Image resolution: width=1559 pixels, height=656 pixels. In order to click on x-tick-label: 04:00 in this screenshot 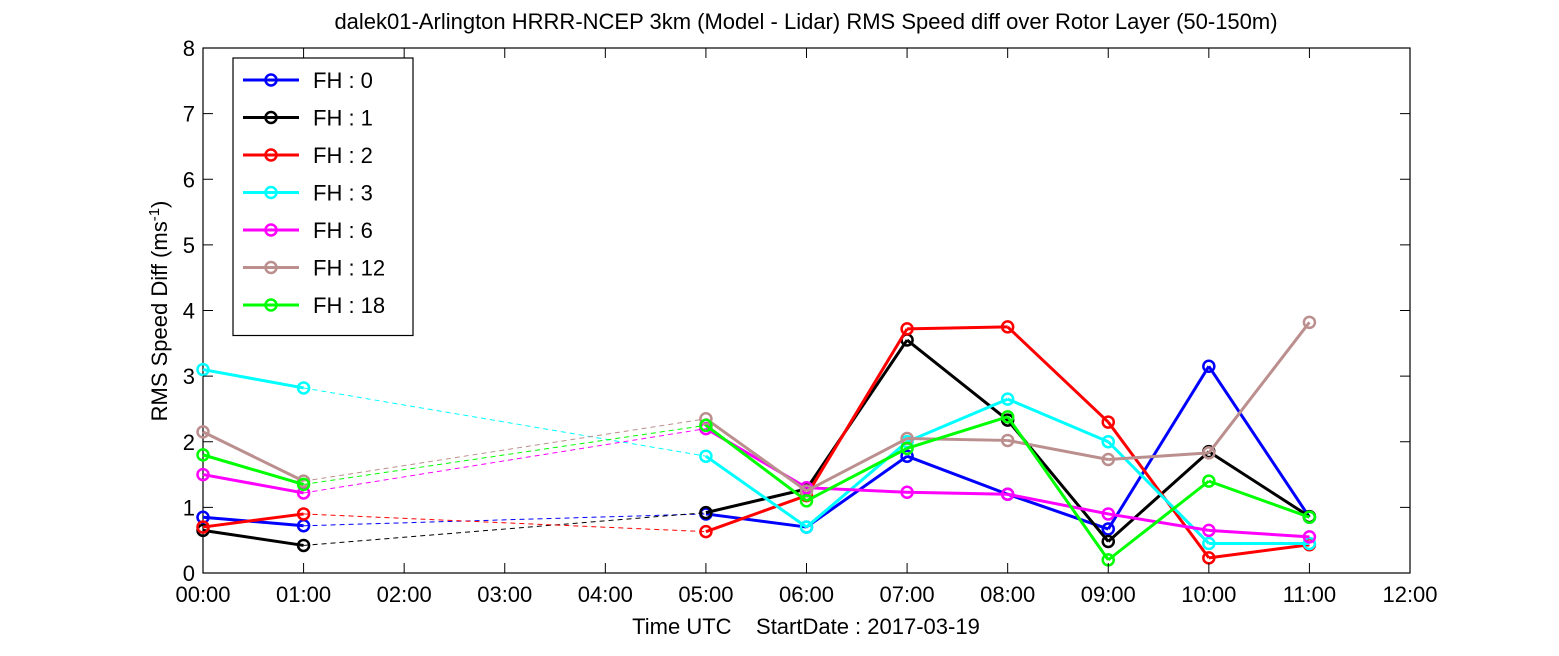, I will do `click(605, 594)`.